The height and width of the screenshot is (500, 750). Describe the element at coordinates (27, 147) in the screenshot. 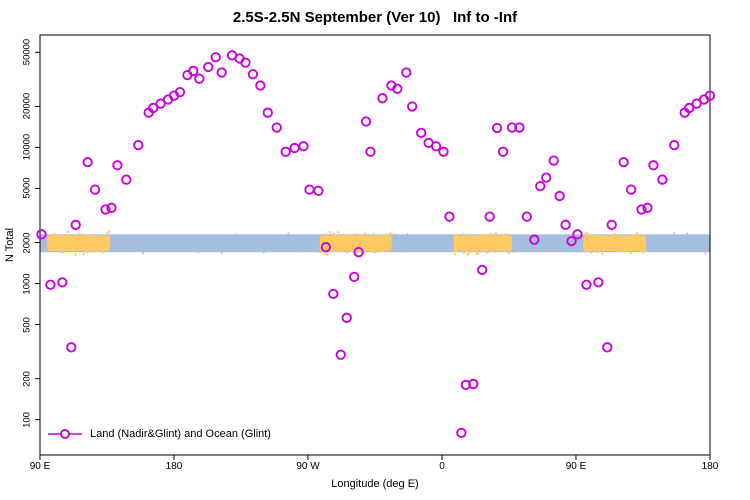

I see `y-tick-label: 10000` at that location.